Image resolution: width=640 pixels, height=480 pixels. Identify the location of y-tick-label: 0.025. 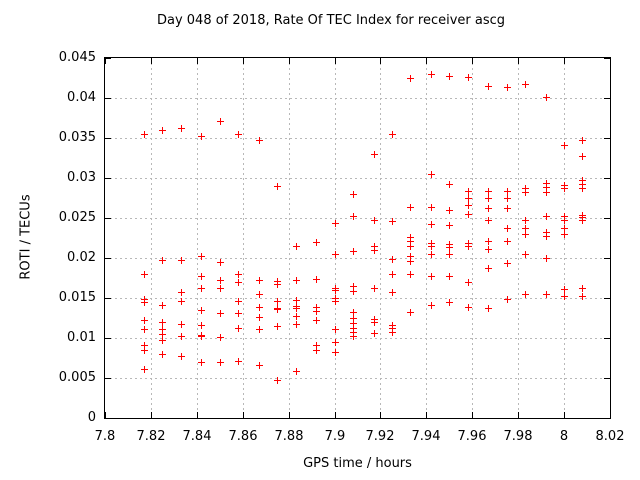
(77, 217).